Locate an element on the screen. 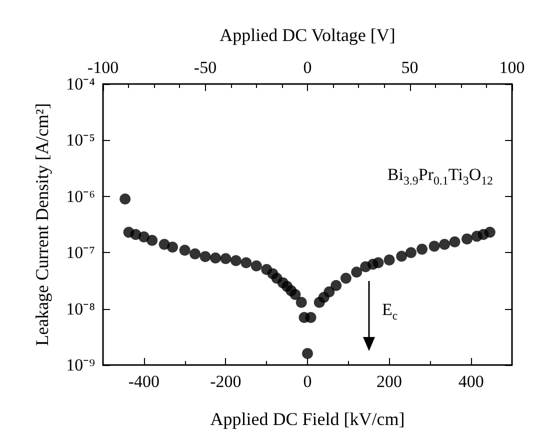 This screenshot has width=535, height=443. x-tick-label: -400 is located at coordinates (144, 381).